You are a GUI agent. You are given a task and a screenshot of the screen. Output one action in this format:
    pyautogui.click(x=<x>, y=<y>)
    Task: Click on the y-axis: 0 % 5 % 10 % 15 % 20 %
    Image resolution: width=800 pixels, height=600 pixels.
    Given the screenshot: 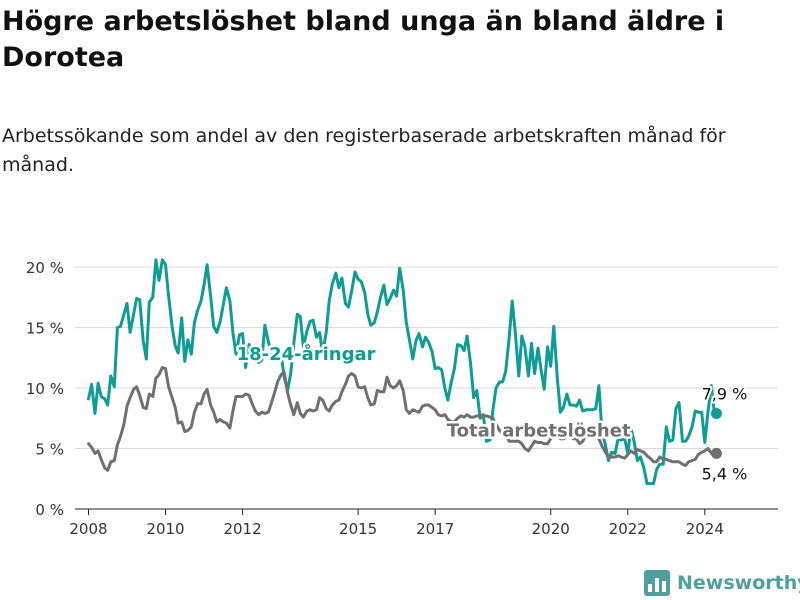 What is the action you would take?
    pyautogui.click(x=45, y=389)
    